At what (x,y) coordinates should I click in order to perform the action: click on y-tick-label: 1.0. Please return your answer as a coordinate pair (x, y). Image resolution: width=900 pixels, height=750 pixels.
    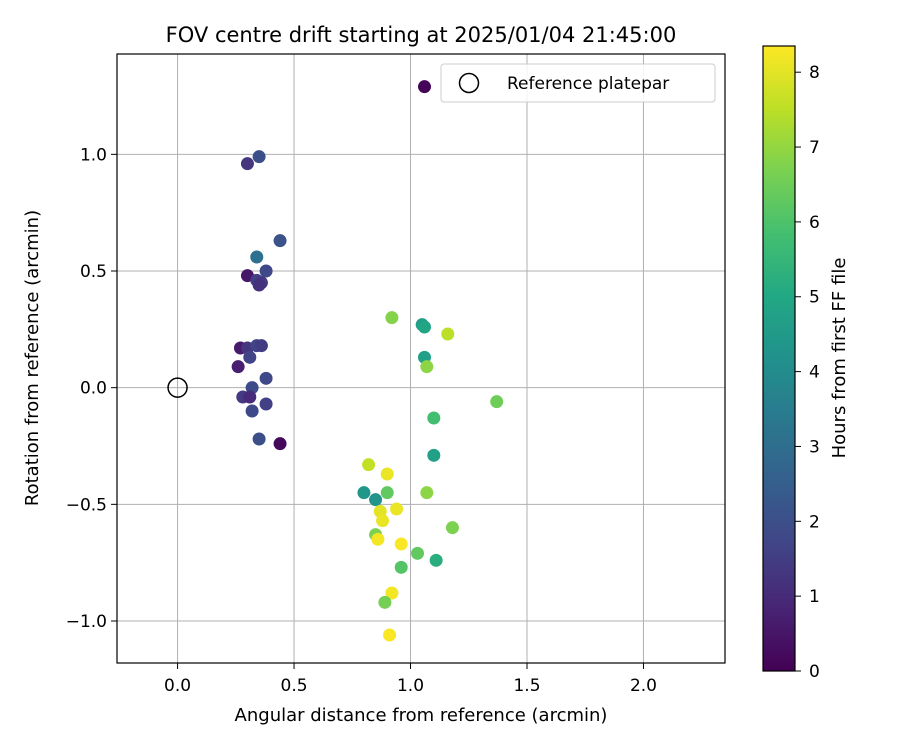
    Looking at the image, I should click on (93, 155).